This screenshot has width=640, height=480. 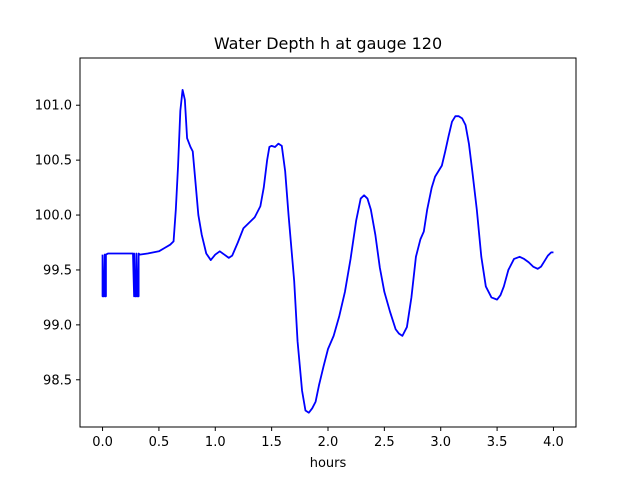 I want to click on y-tick-label: 99.5, so click(x=57, y=270).